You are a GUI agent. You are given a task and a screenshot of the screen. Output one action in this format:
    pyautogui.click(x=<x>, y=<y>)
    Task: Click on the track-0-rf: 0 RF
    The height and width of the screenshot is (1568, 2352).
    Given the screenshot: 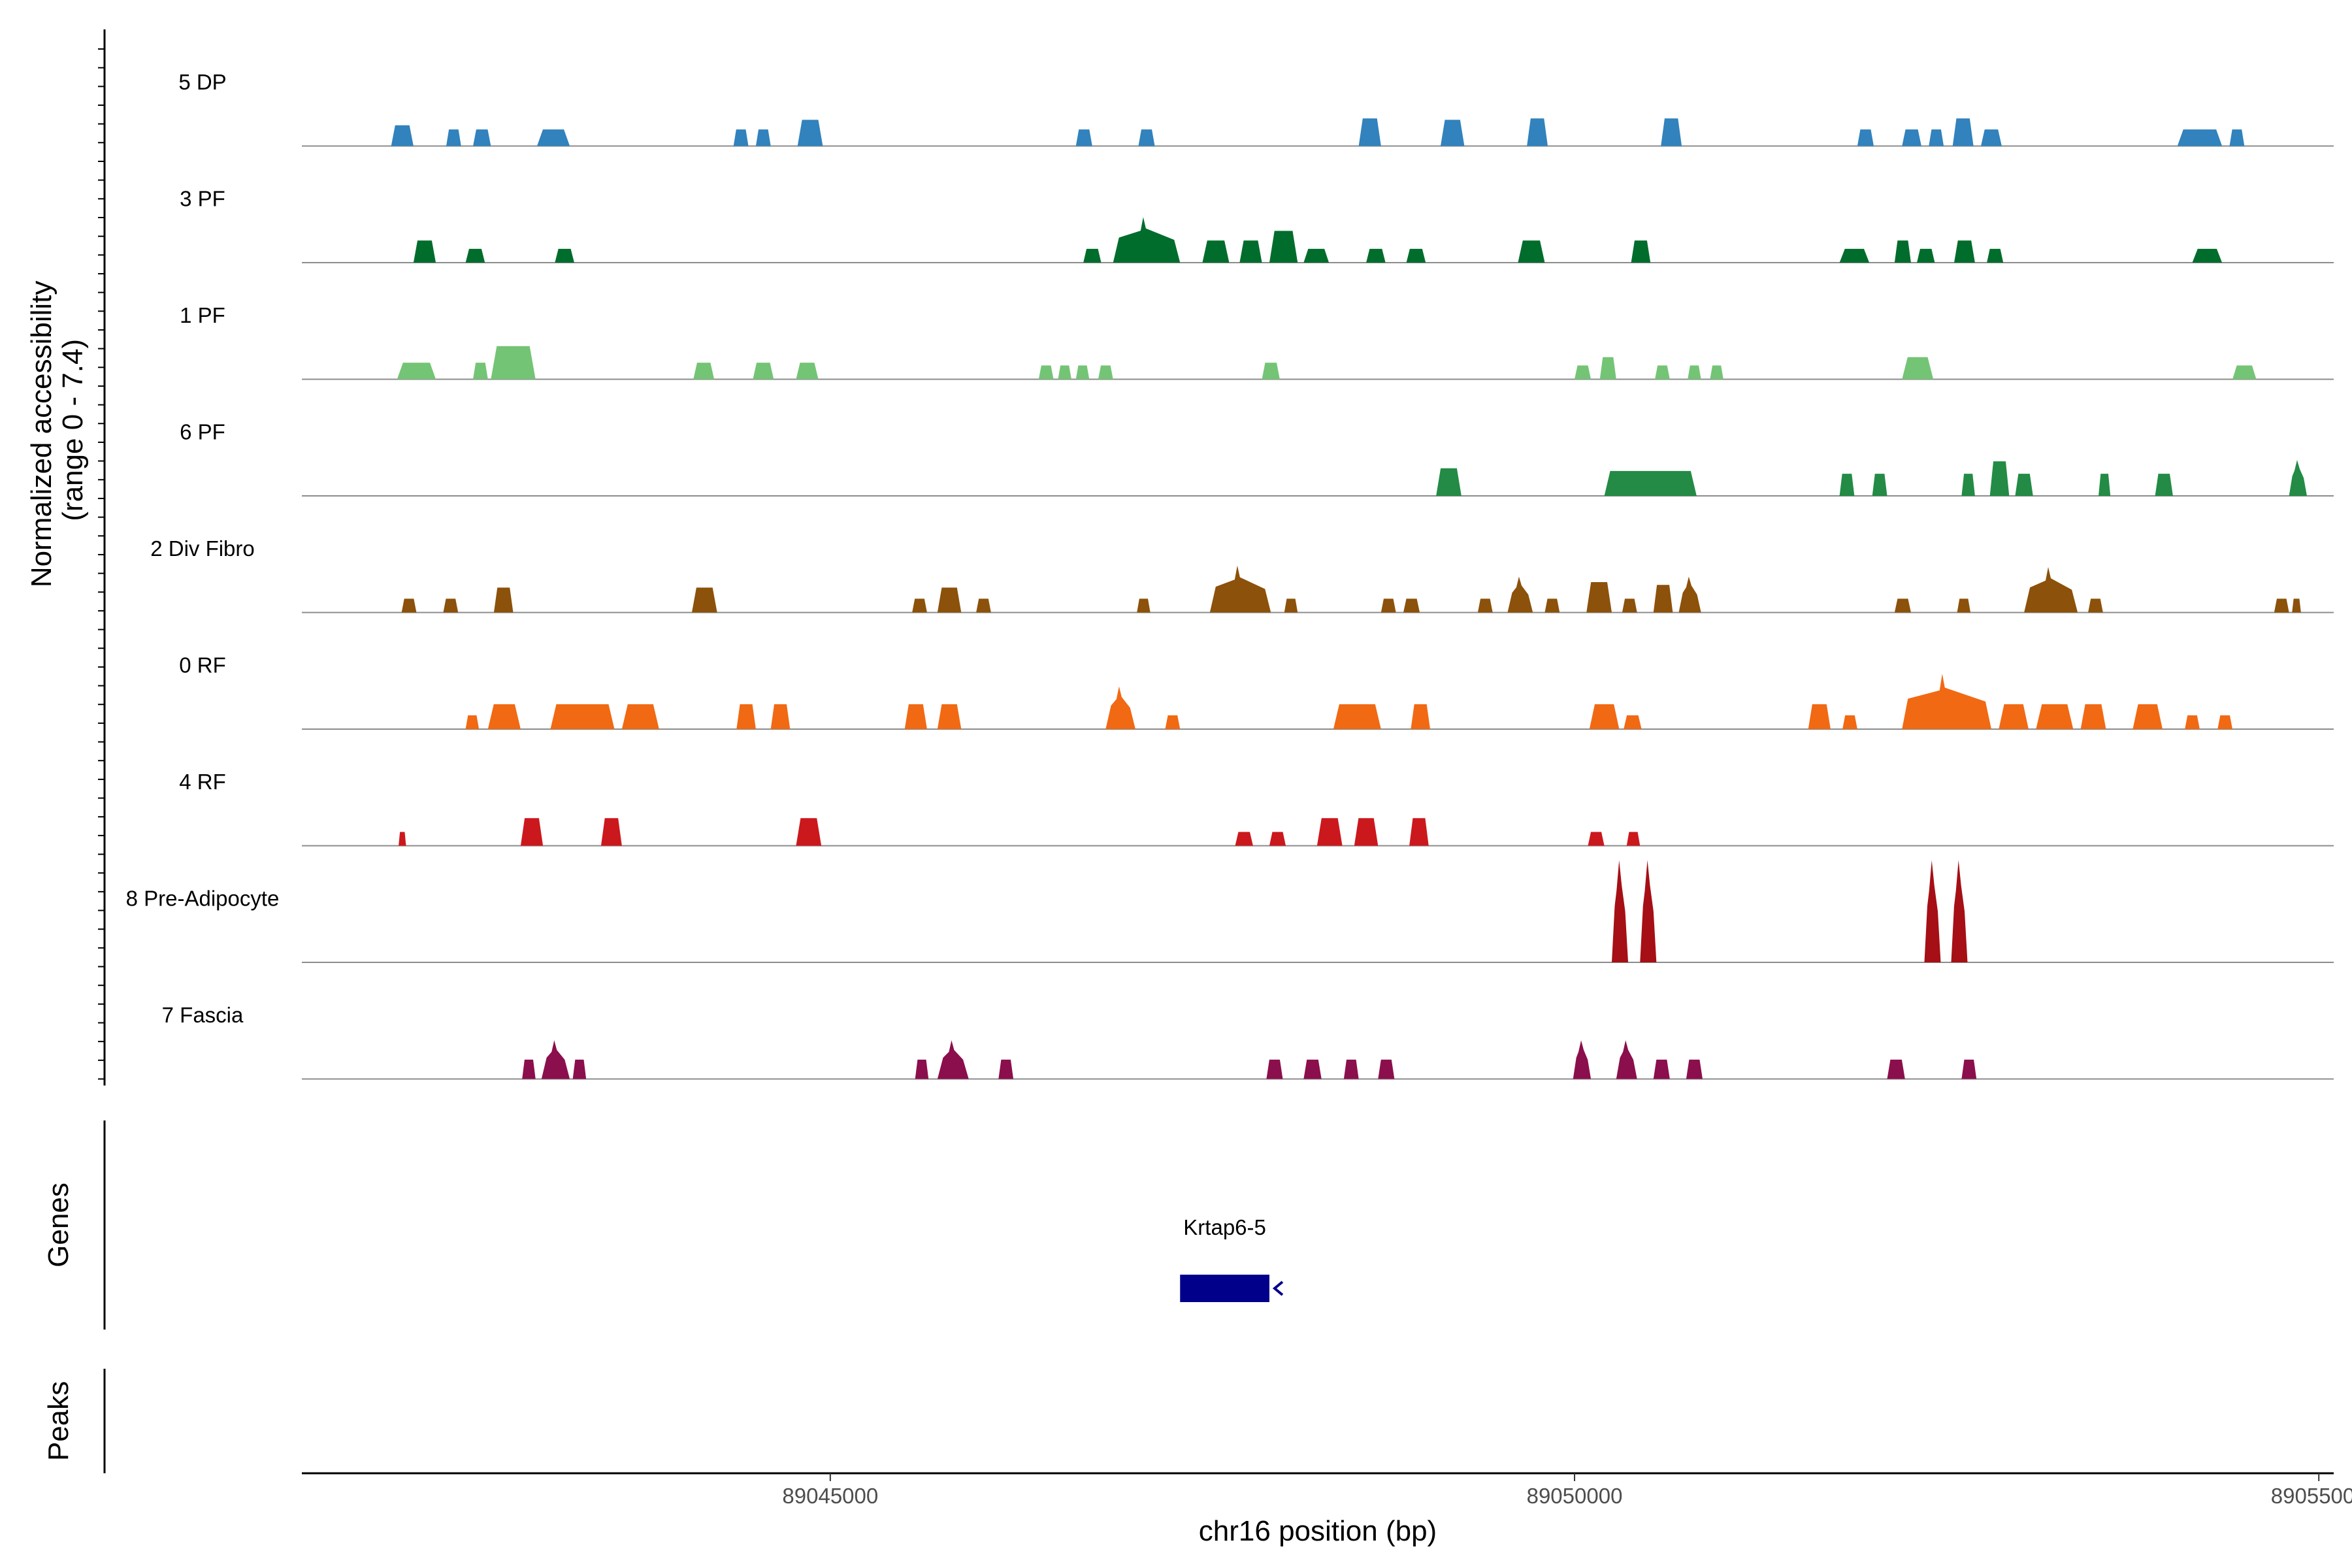 What is the action you would take?
    pyautogui.click(x=1256, y=691)
    